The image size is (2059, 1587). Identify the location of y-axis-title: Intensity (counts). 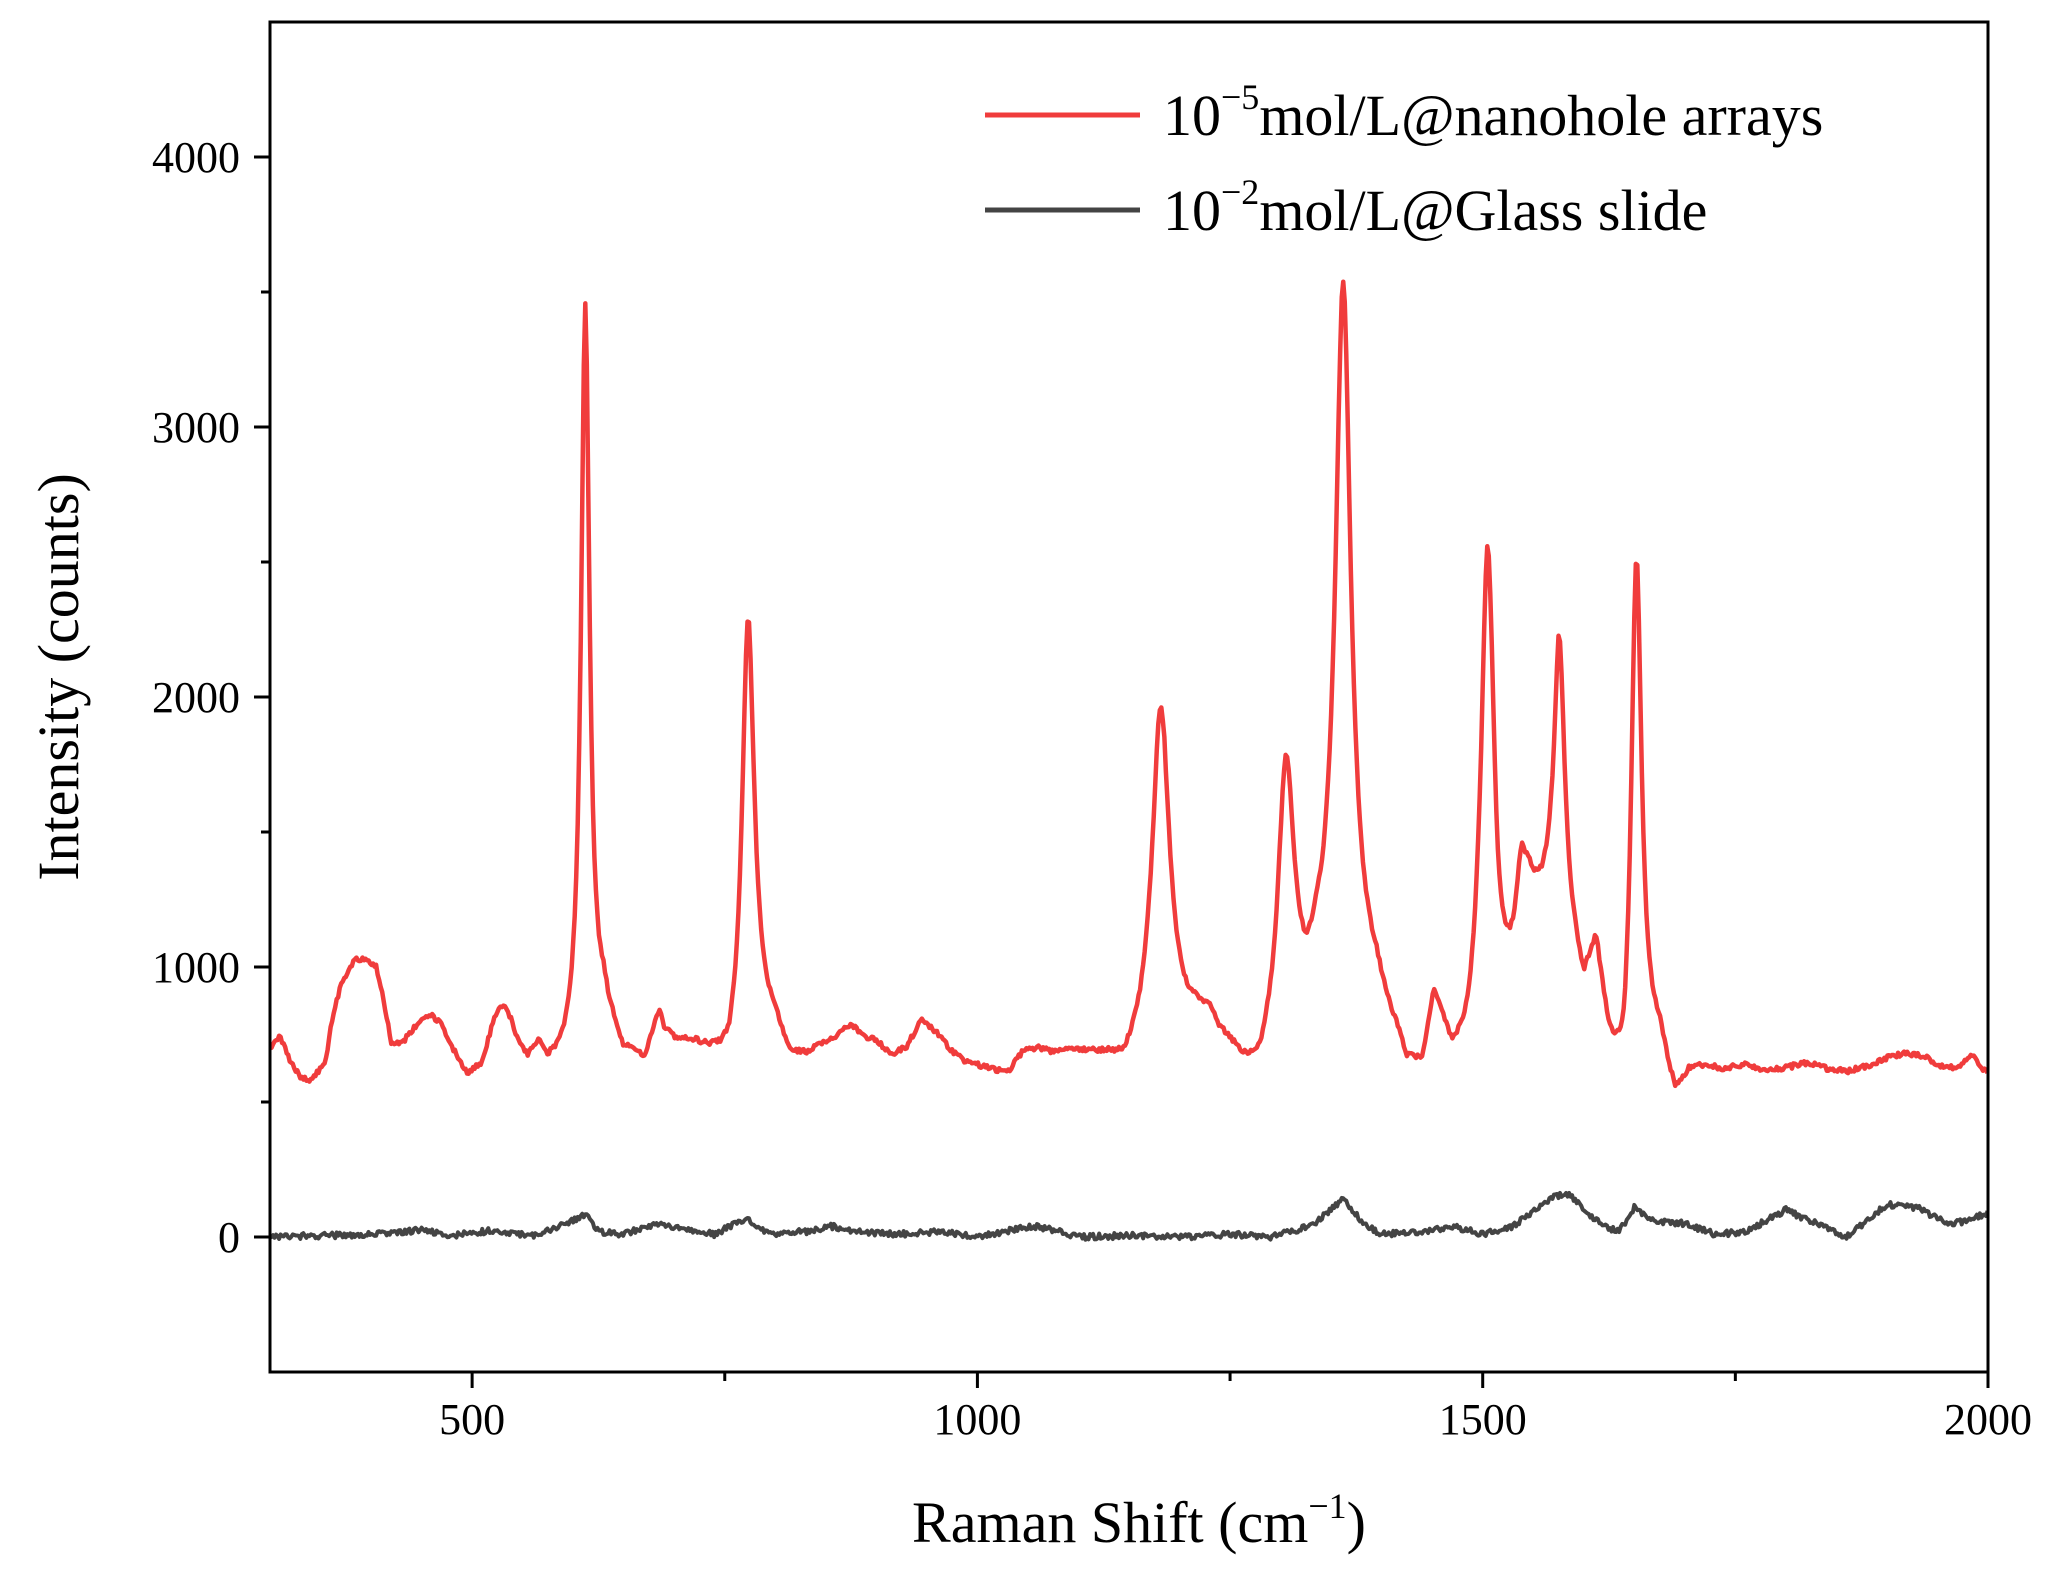
(58, 677).